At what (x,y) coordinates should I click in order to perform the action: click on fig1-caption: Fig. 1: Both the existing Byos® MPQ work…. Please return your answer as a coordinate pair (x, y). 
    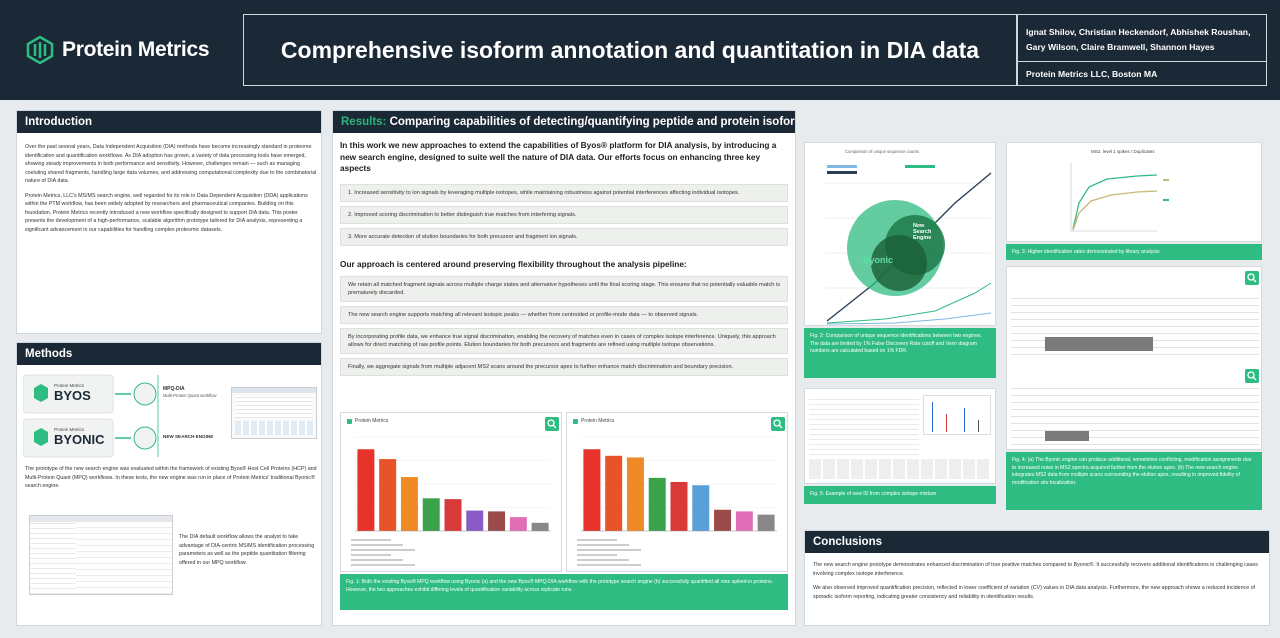
    Looking at the image, I should click on (564, 592).